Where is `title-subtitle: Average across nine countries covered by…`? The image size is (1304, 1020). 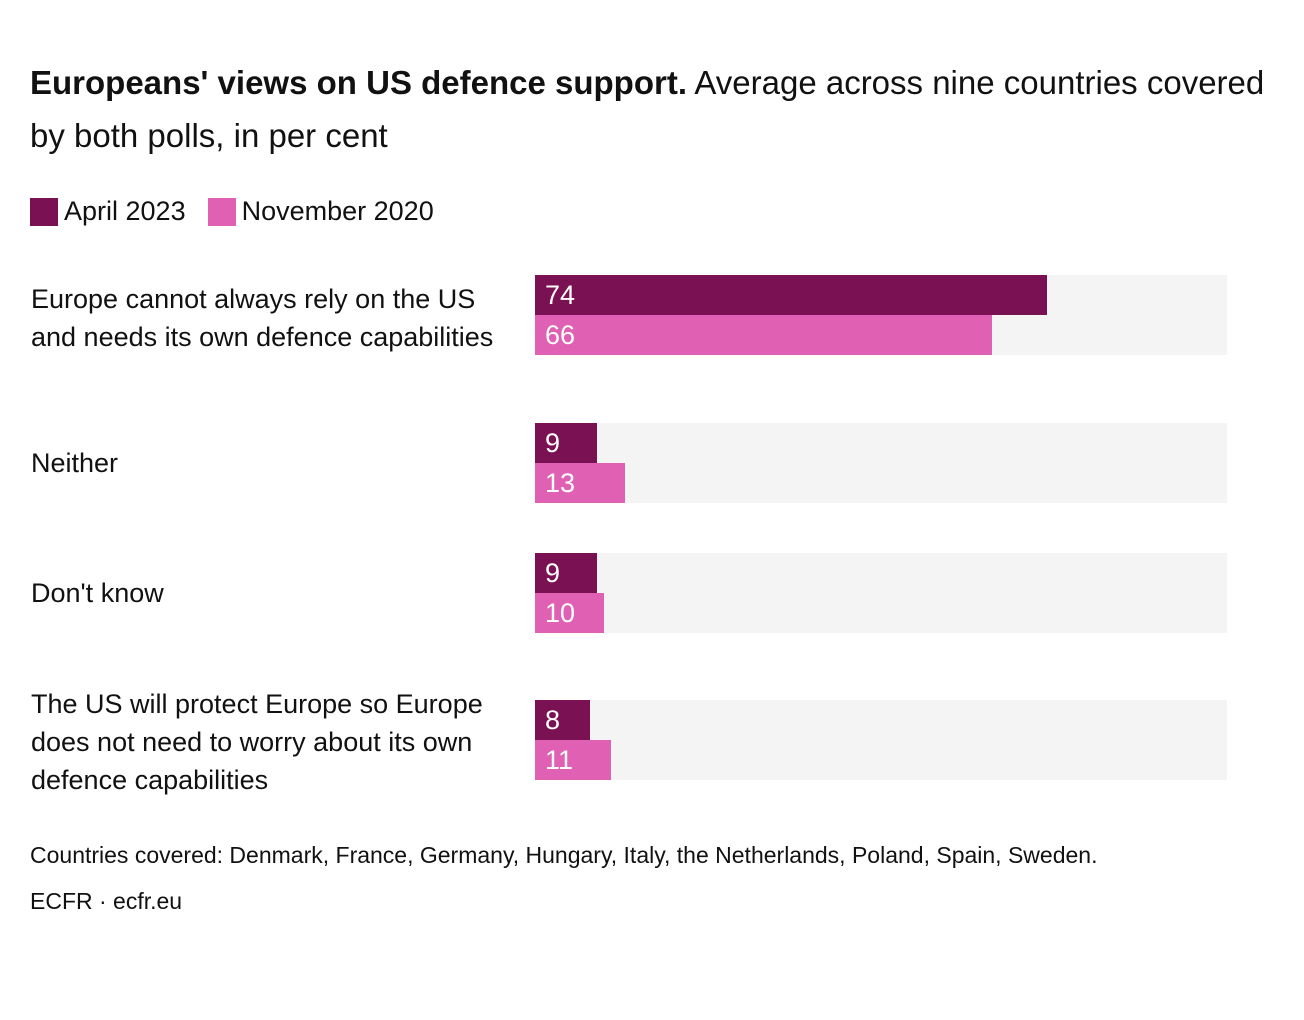 title-subtitle: Average across nine countries covered by… is located at coordinates (647, 109).